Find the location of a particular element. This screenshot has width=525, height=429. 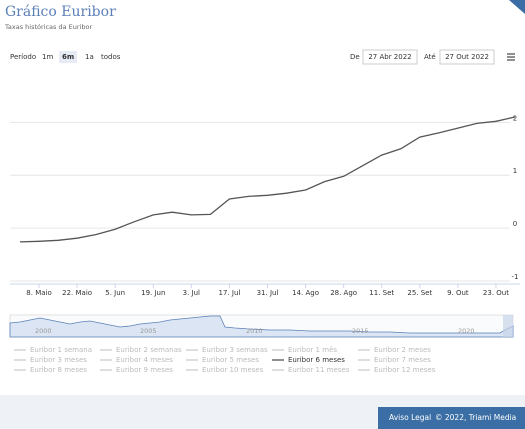

y-tick-label: 0 is located at coordinates (515, 224).